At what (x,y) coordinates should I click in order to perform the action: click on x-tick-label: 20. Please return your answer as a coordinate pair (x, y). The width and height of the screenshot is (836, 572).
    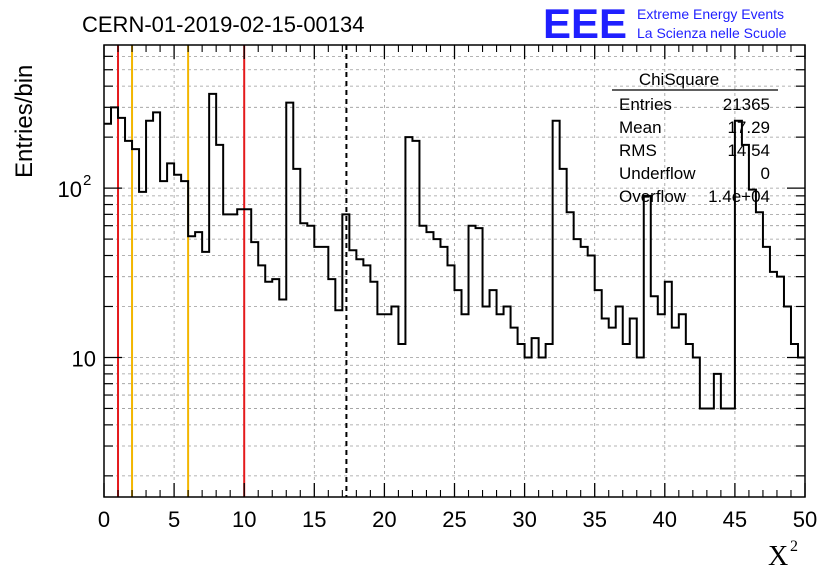
    Looking at the image, I should click on (384, 519).